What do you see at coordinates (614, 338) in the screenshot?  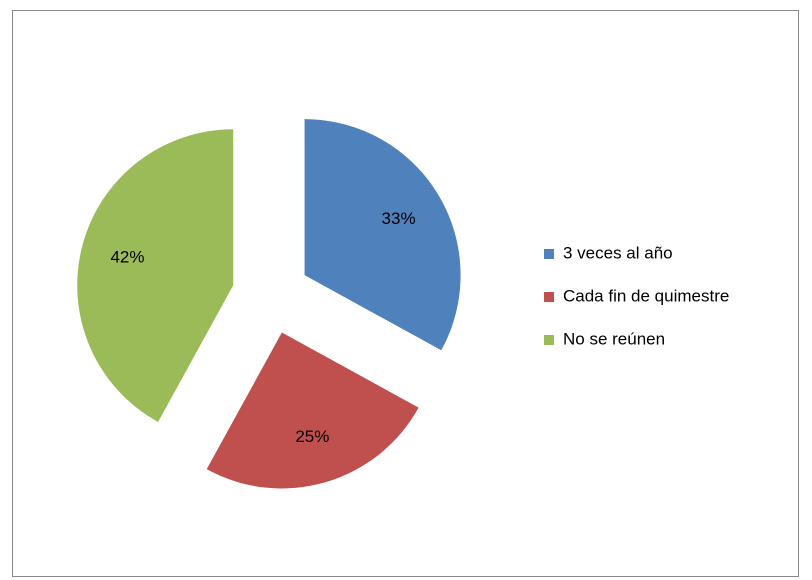 I see `legend-label: No se reúnen` at bounding box center [614, 338].